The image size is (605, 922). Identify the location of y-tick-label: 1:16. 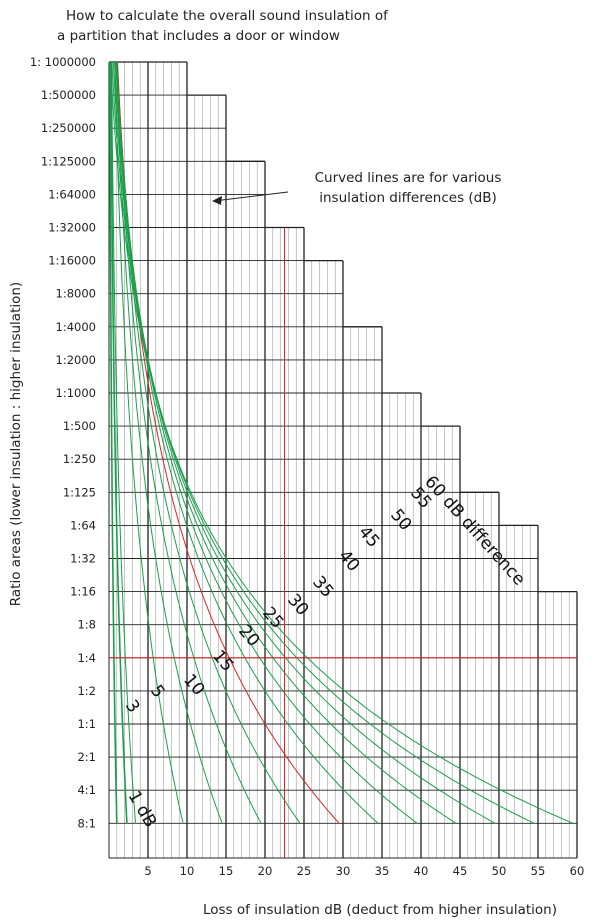
(83, 592).